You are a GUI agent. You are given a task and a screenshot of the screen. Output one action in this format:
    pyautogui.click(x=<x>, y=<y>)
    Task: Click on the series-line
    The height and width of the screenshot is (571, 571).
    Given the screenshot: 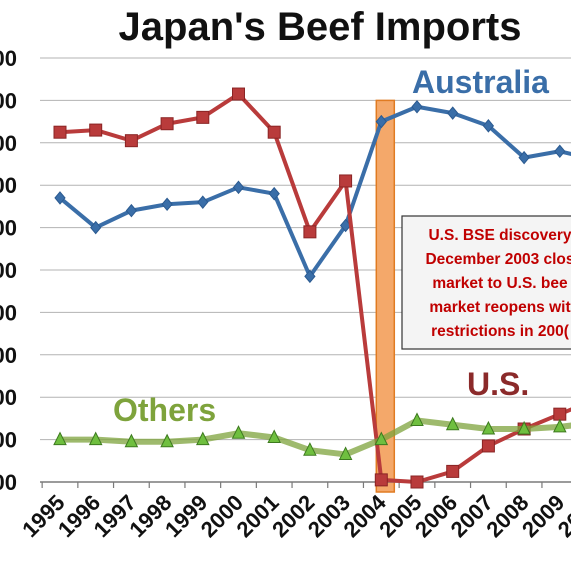 What is the action you would take?
    pyautogui.click(x=315, y=437)
    